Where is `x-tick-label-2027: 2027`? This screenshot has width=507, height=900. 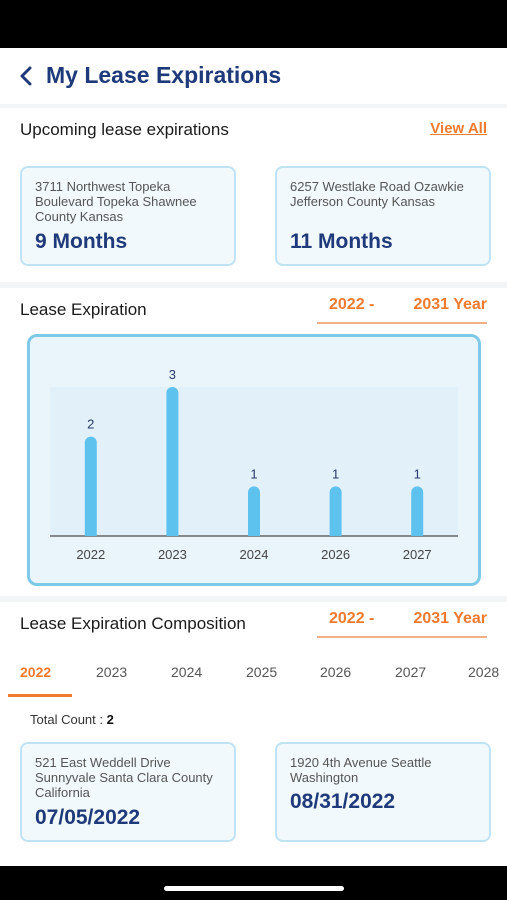
x-tick-label-2027: 2027 is located at coordinates (417, 554).